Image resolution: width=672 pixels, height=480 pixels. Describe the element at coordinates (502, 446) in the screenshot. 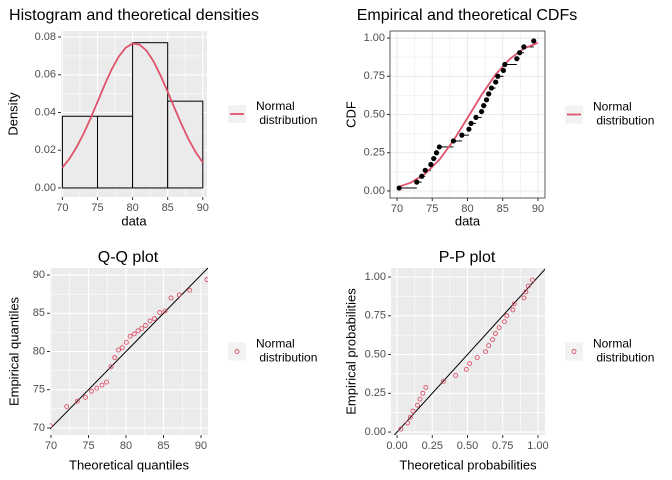

I see `x-tick-label: 0.75` at that location.